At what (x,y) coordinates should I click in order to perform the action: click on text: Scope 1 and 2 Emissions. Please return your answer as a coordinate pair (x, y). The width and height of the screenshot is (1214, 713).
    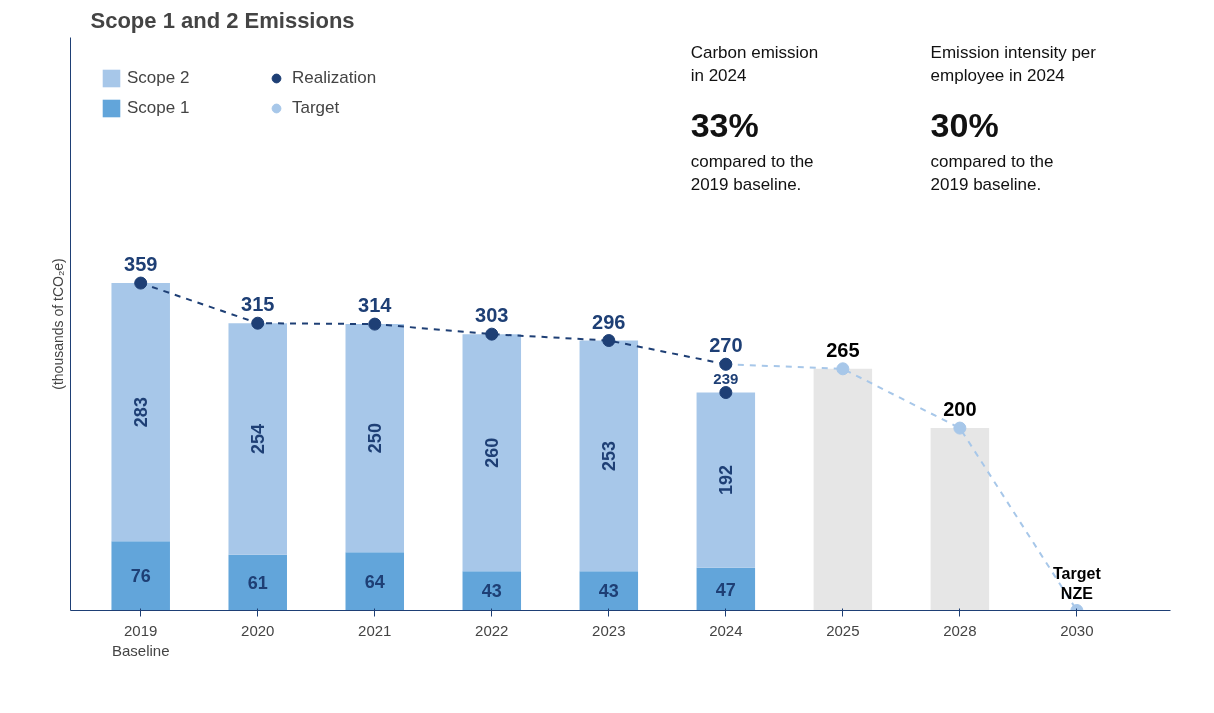
    Looking at the image, I should click on (222, 20).